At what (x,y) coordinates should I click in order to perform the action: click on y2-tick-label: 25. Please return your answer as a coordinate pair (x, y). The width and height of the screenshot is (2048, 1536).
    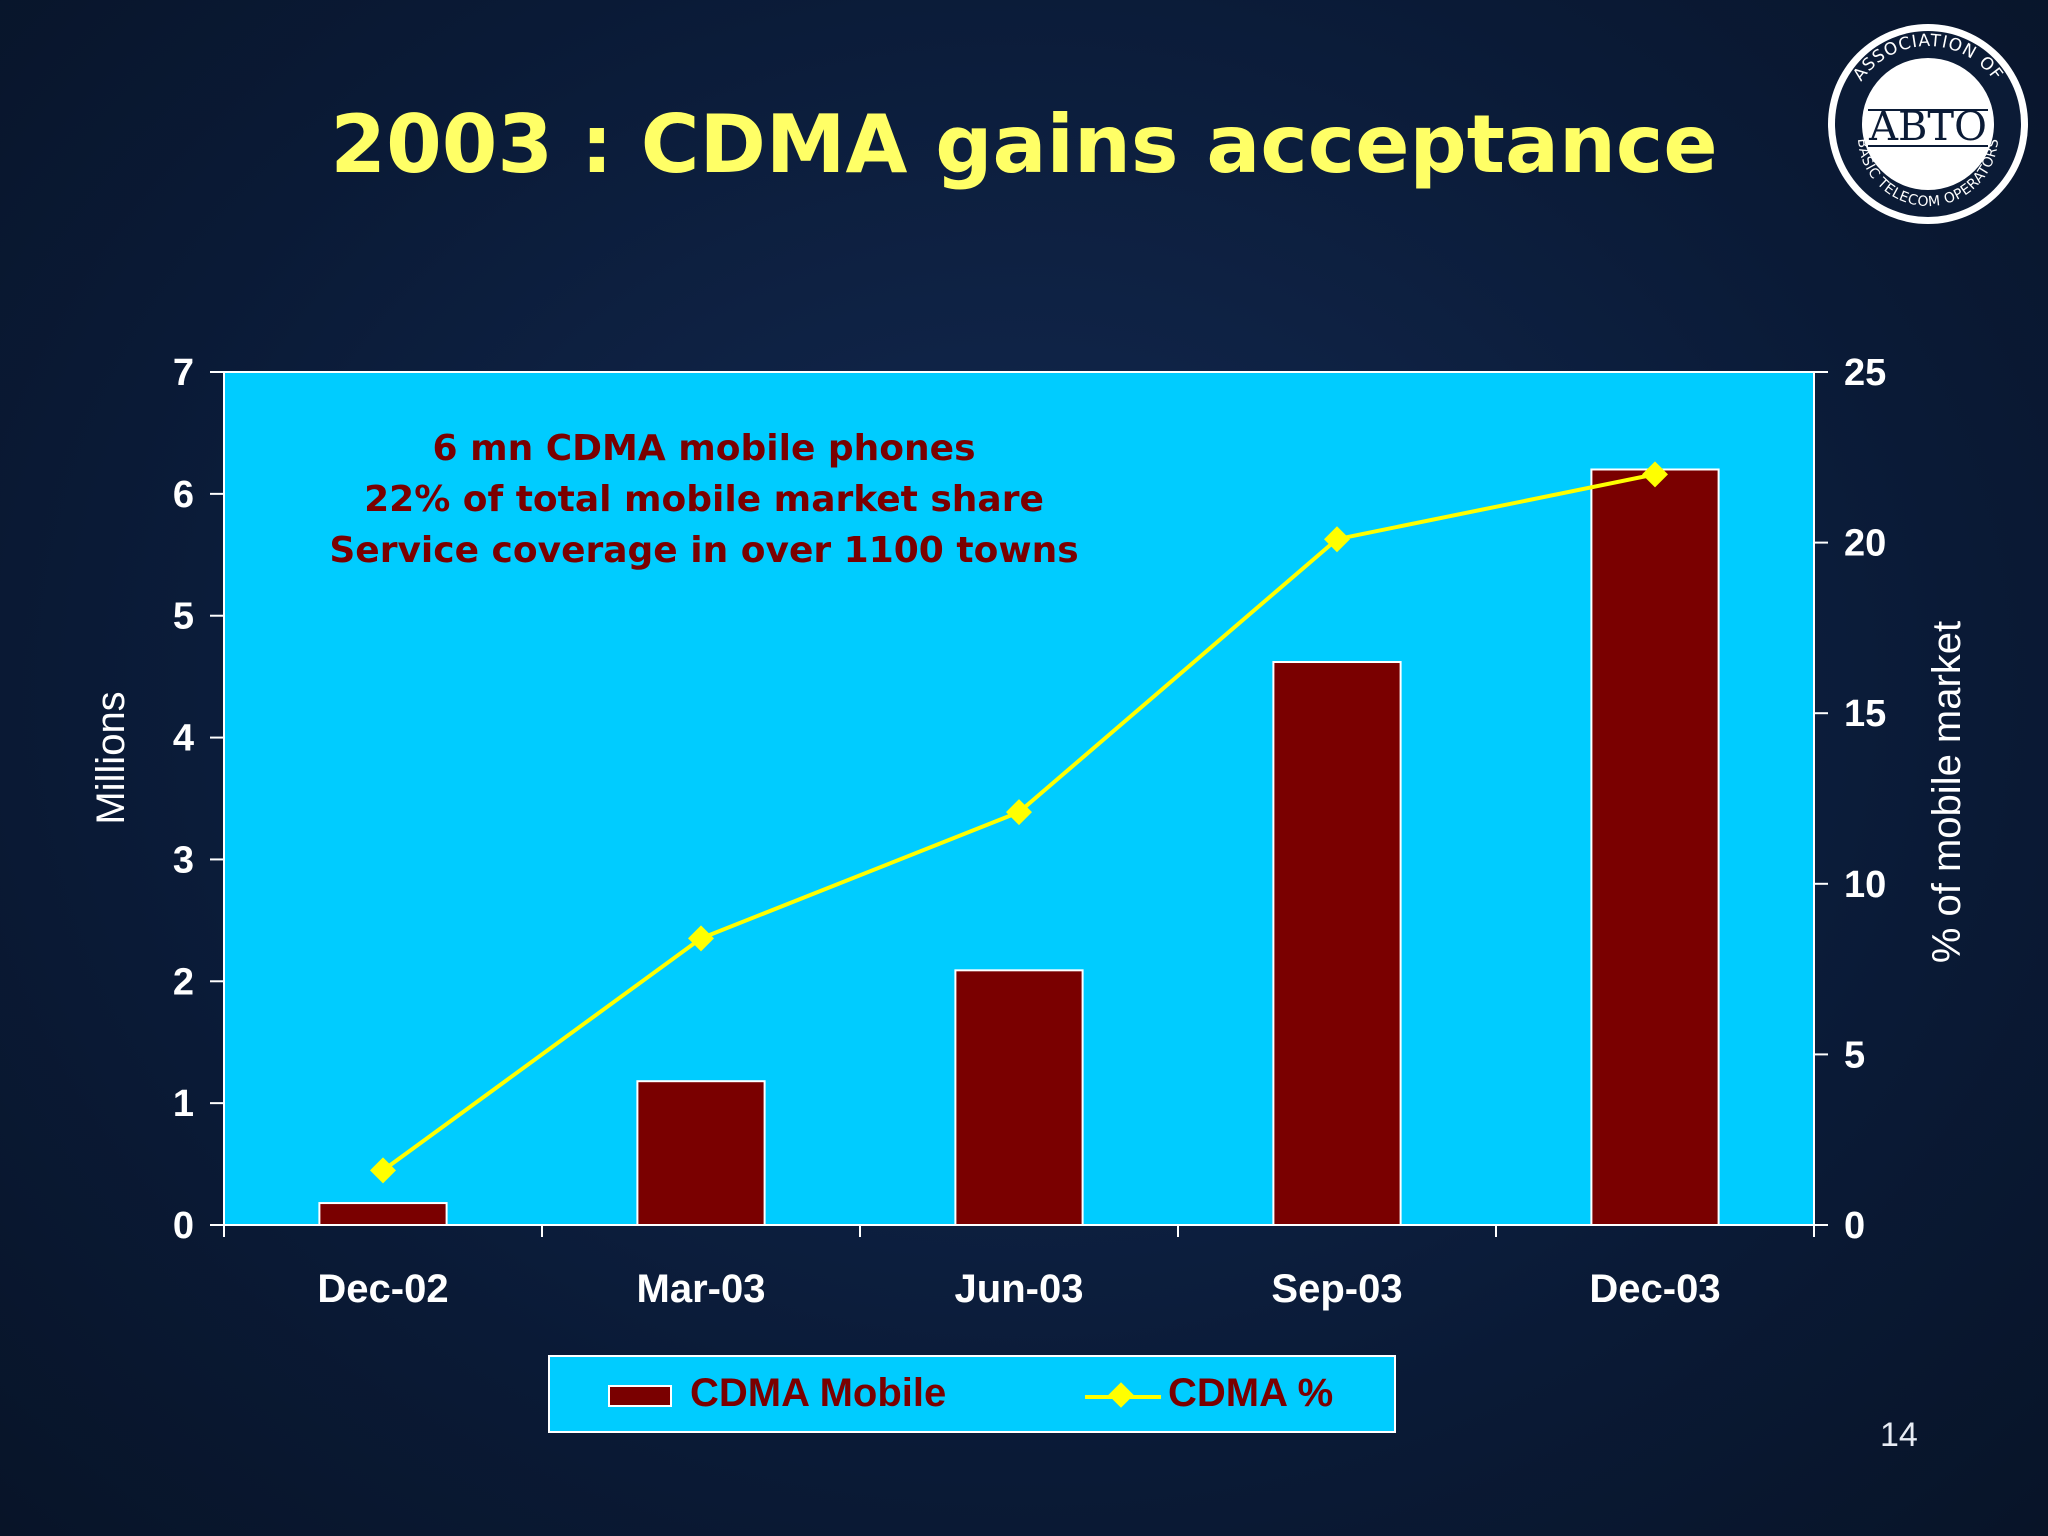
    Looking at the image, I should click on (1865, 373).